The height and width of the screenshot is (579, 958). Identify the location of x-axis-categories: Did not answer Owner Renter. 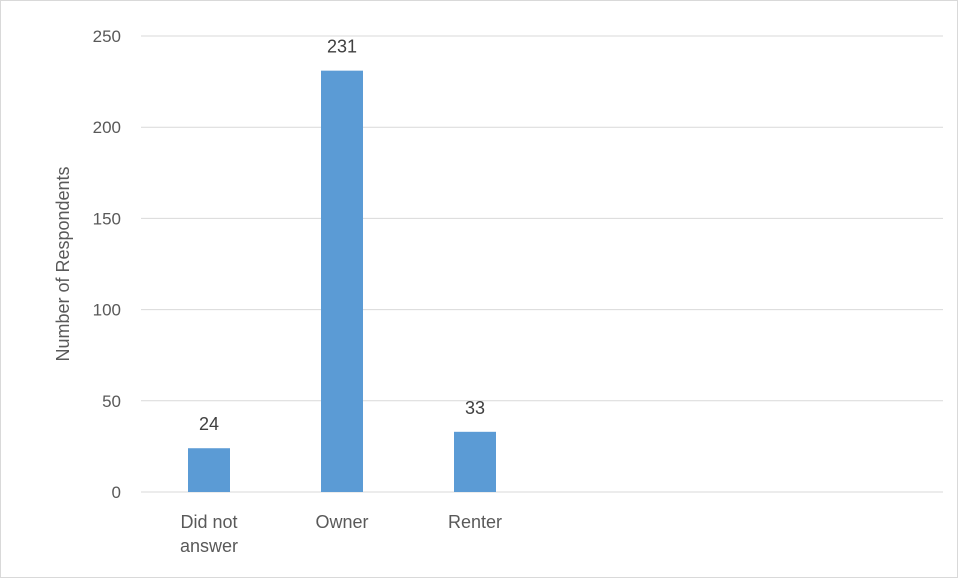
(341, 534).